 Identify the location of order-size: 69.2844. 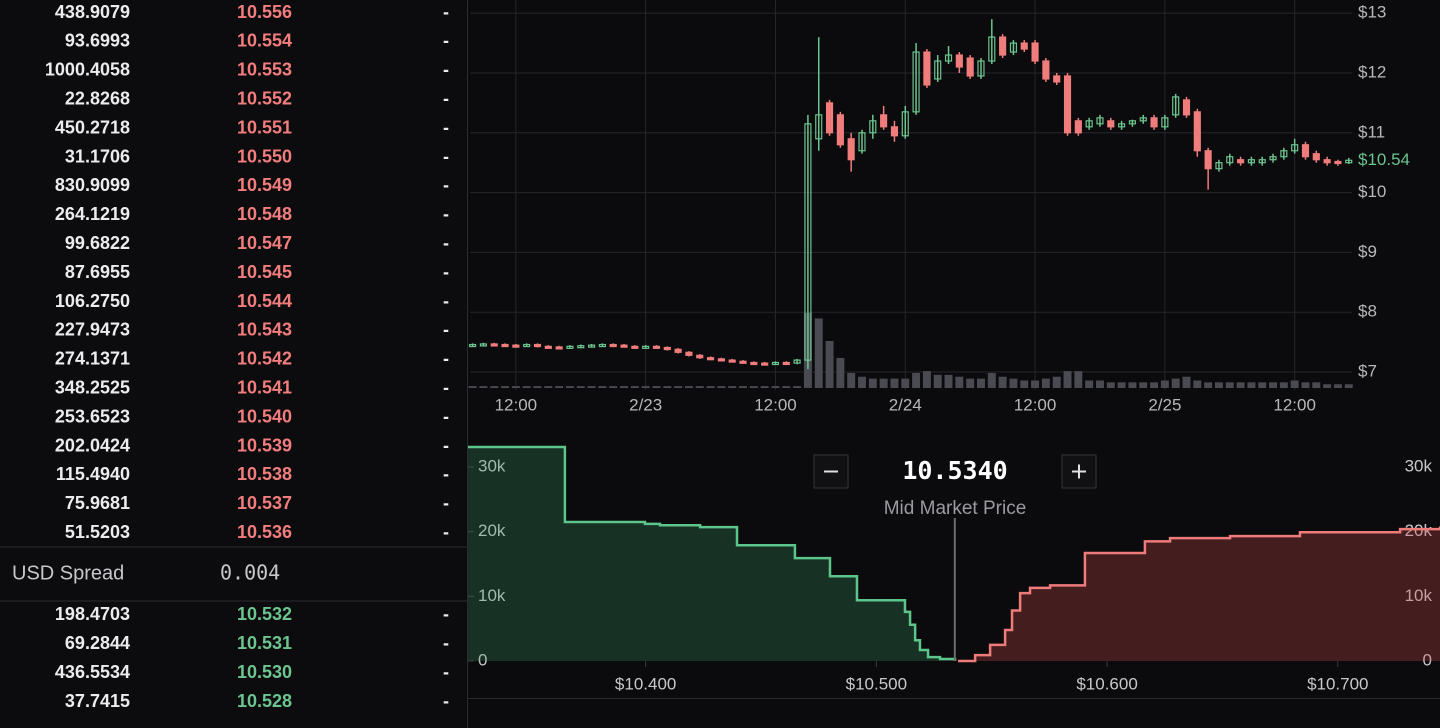
(97, 643).